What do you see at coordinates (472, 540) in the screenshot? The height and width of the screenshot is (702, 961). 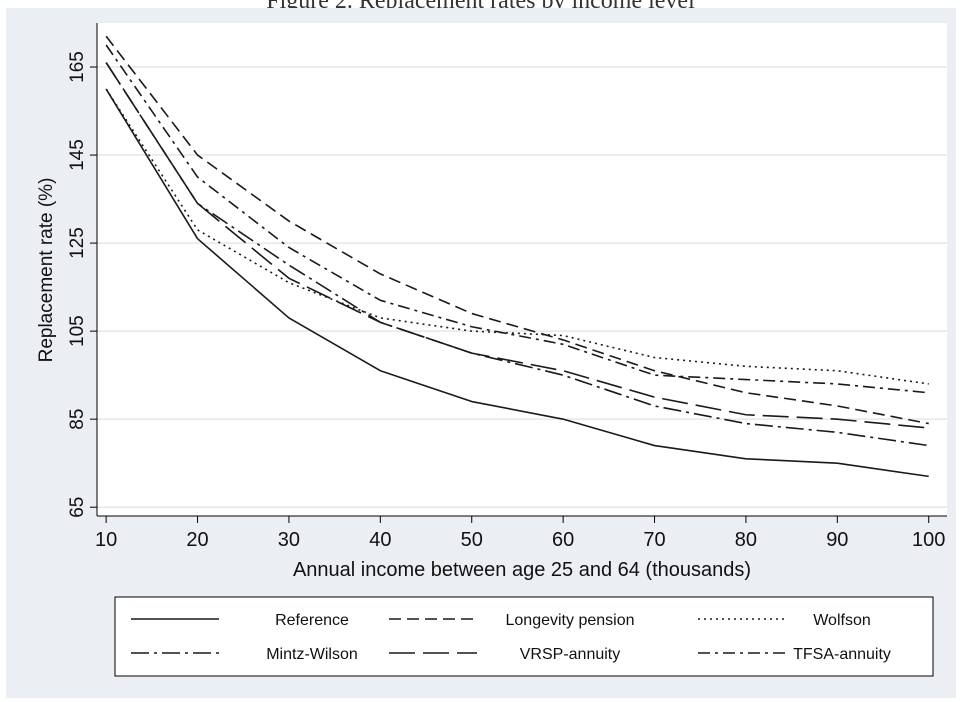 I see `x-tick-label: 50` at bounding box center [472, 540].